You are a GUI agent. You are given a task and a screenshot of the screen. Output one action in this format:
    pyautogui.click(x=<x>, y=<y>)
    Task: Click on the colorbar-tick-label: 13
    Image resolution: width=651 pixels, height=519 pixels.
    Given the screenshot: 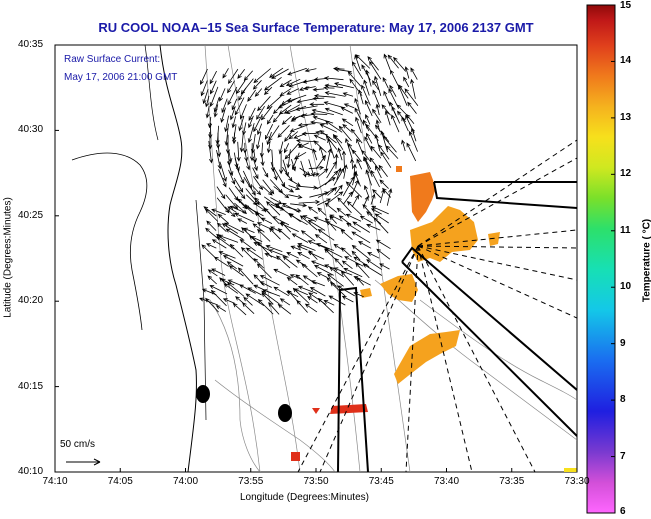 What is the action you would take?
    pyautogui.click(x=626, y=117)
    